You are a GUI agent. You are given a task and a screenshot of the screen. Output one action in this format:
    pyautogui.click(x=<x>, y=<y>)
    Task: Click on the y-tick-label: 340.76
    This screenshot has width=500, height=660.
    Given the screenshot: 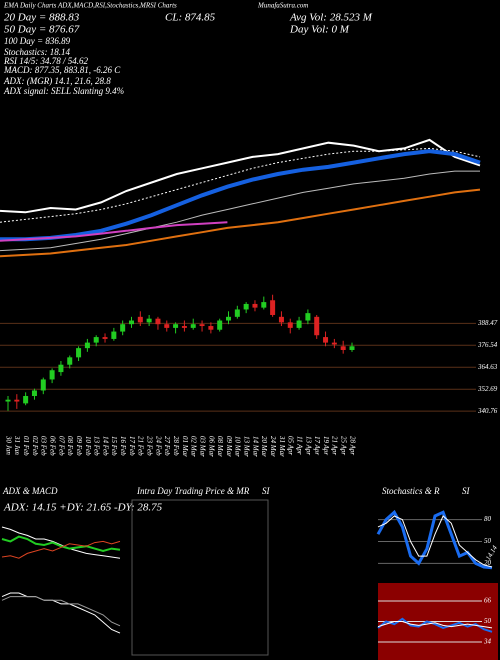 What is the action you would take?
    pyautogui.click(x=487, y=411)
    